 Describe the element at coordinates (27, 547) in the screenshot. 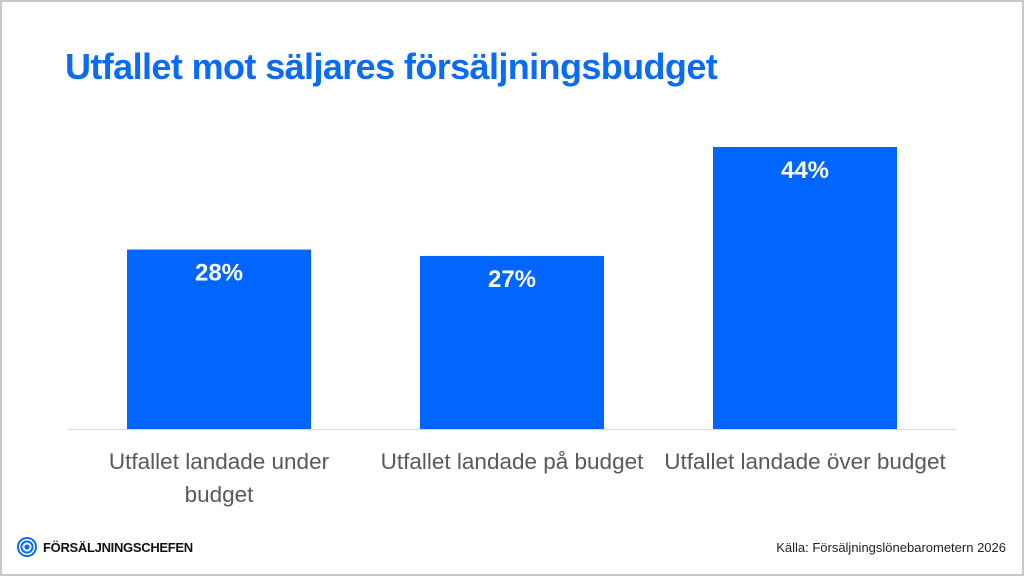

I see `target-logo-icon` at that location.